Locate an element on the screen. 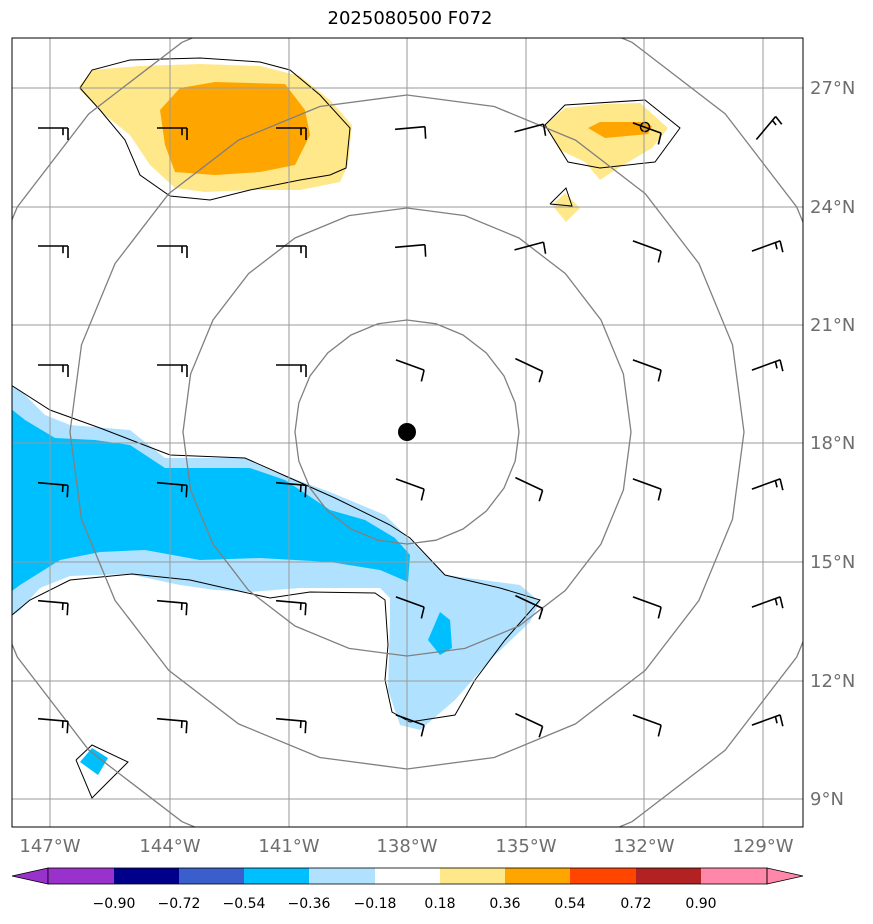  range-ring is located at coordinates (407, 432).